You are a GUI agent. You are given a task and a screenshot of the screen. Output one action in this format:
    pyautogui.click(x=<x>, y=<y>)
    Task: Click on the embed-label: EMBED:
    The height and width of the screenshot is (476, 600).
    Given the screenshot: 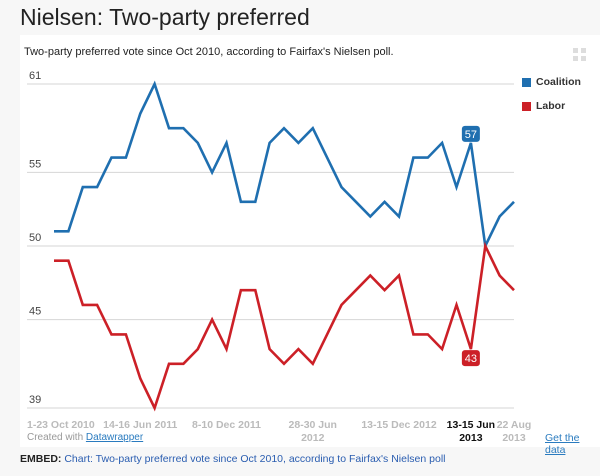 What is the action you would take?
    pyautogui.click(x=41, y=459)
    